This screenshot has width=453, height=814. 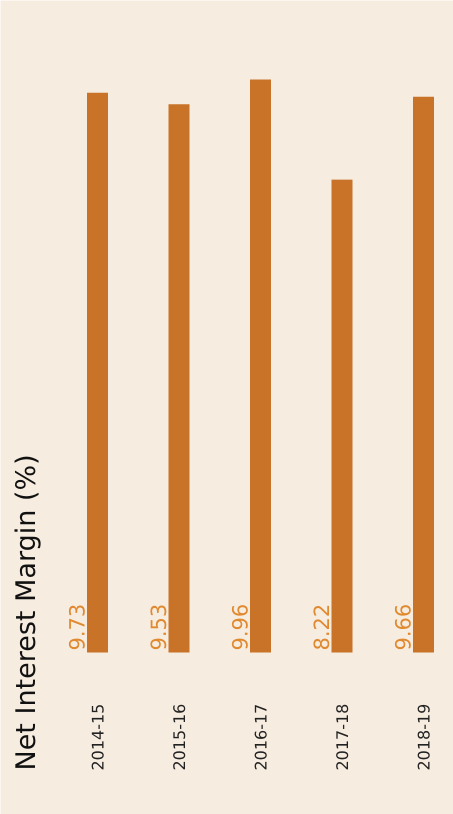 I want to click on x-tick-label: 2015-16, so click(x=179, y=737).